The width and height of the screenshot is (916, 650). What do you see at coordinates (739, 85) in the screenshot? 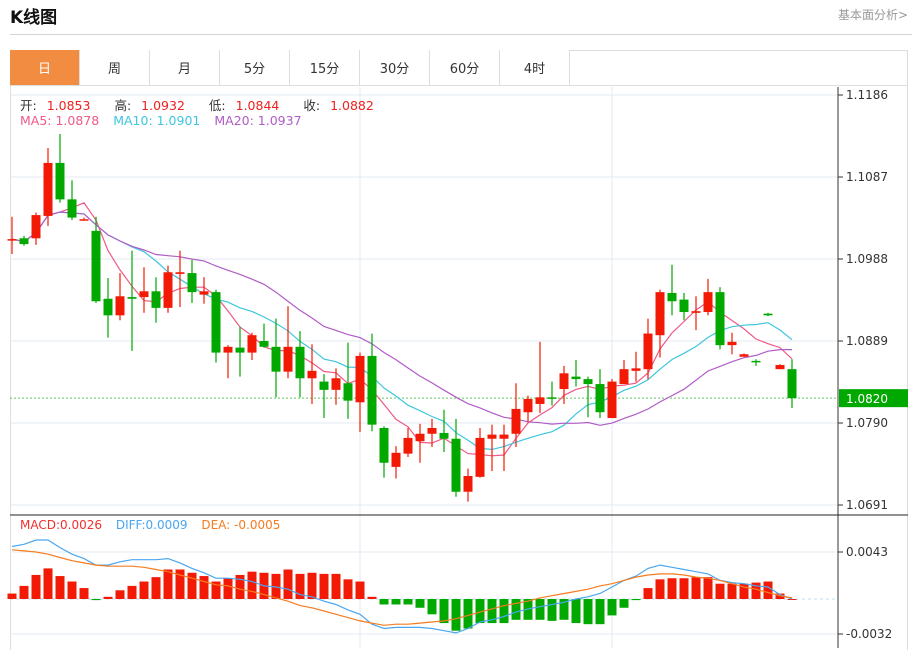
I see `tabs-underline` at bounding box center [739, 85].